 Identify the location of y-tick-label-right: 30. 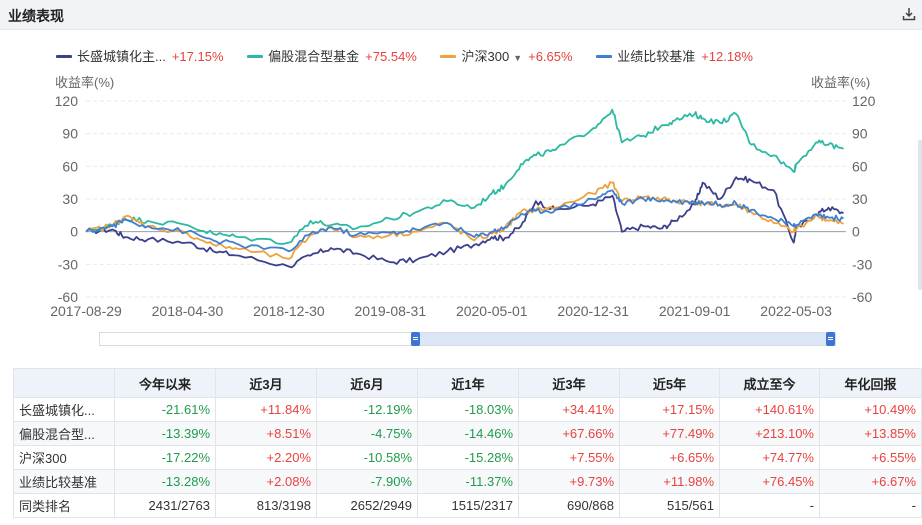
(860, 199).